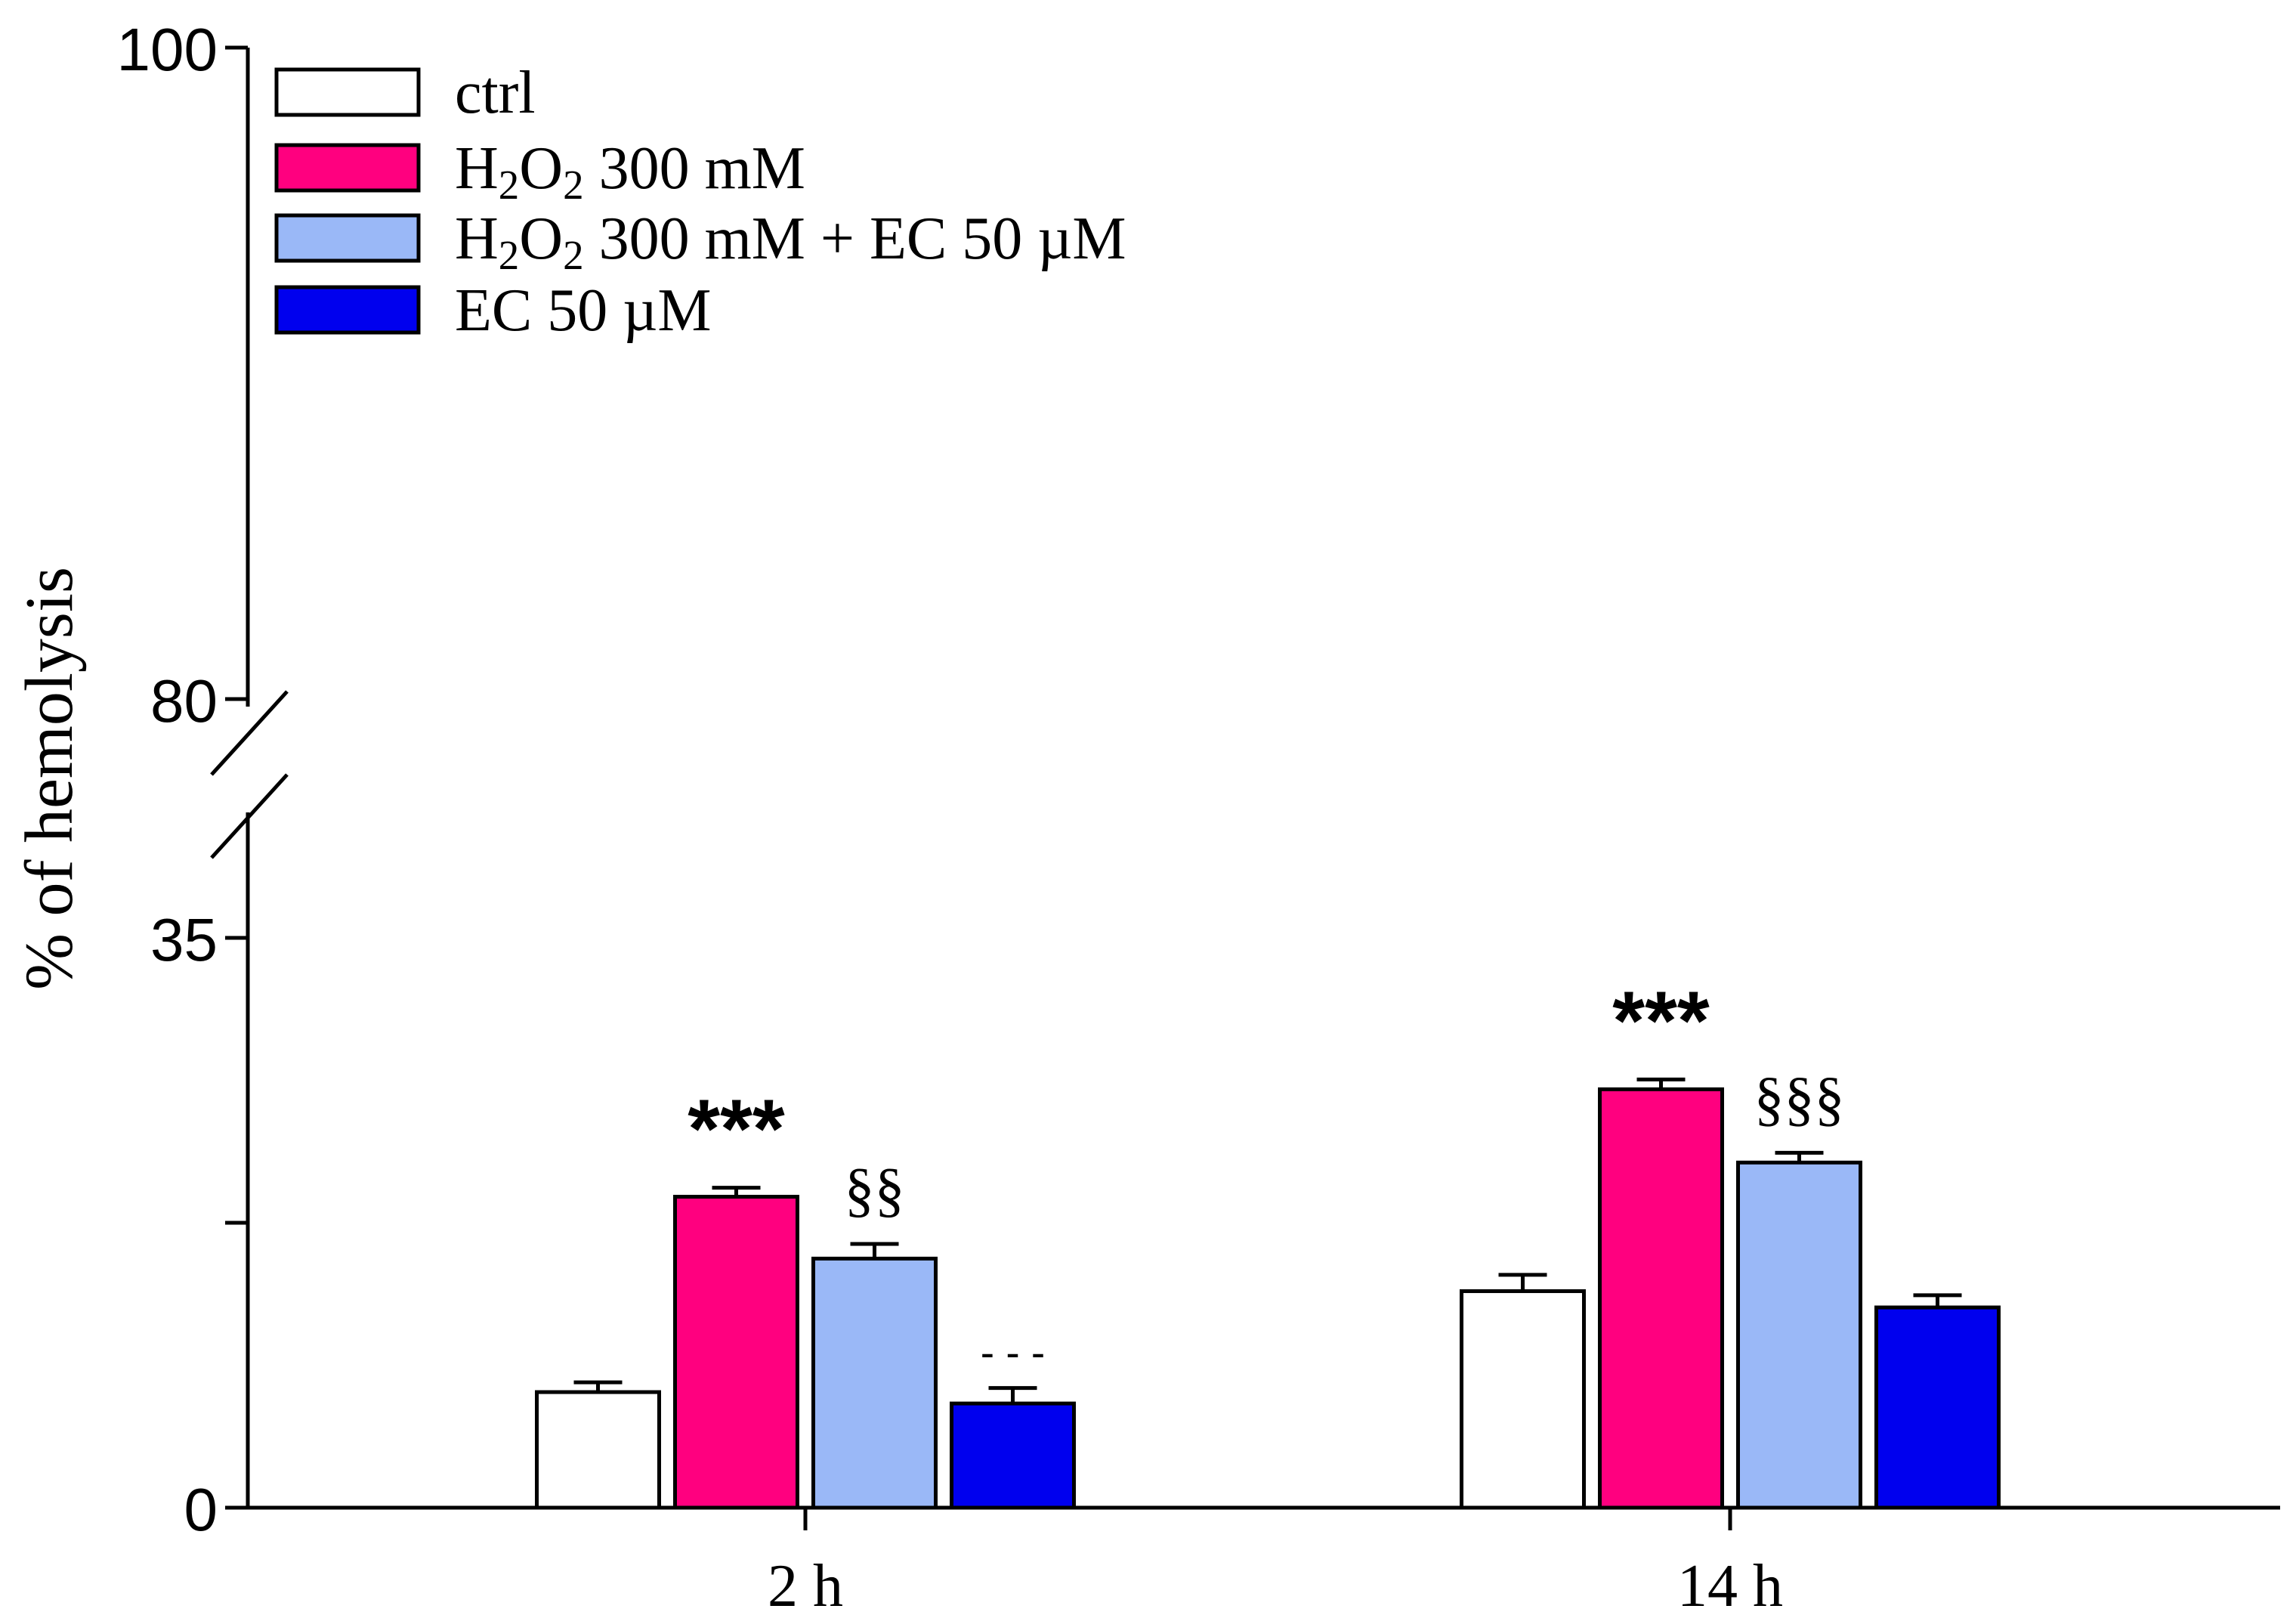  Describe the element at coordinates (184, 940) in the screenshot. I see `y-tick-label: 35` at that location.